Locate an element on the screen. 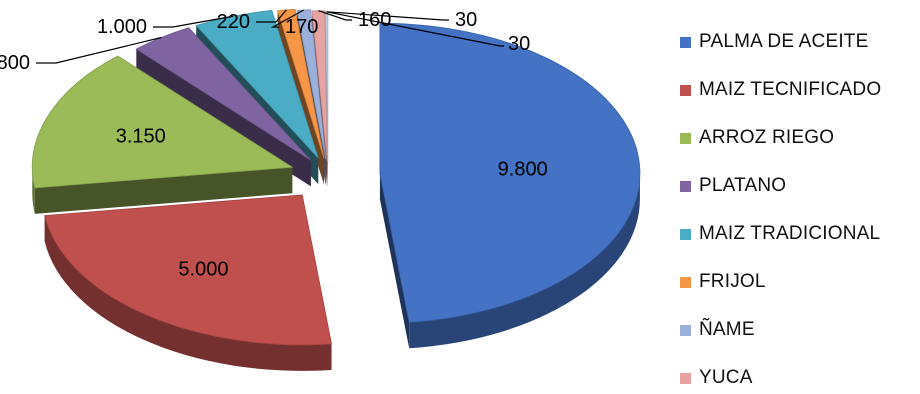  legend-label: MAIZ TRADICIONAL is located at coordinates (790, 233).